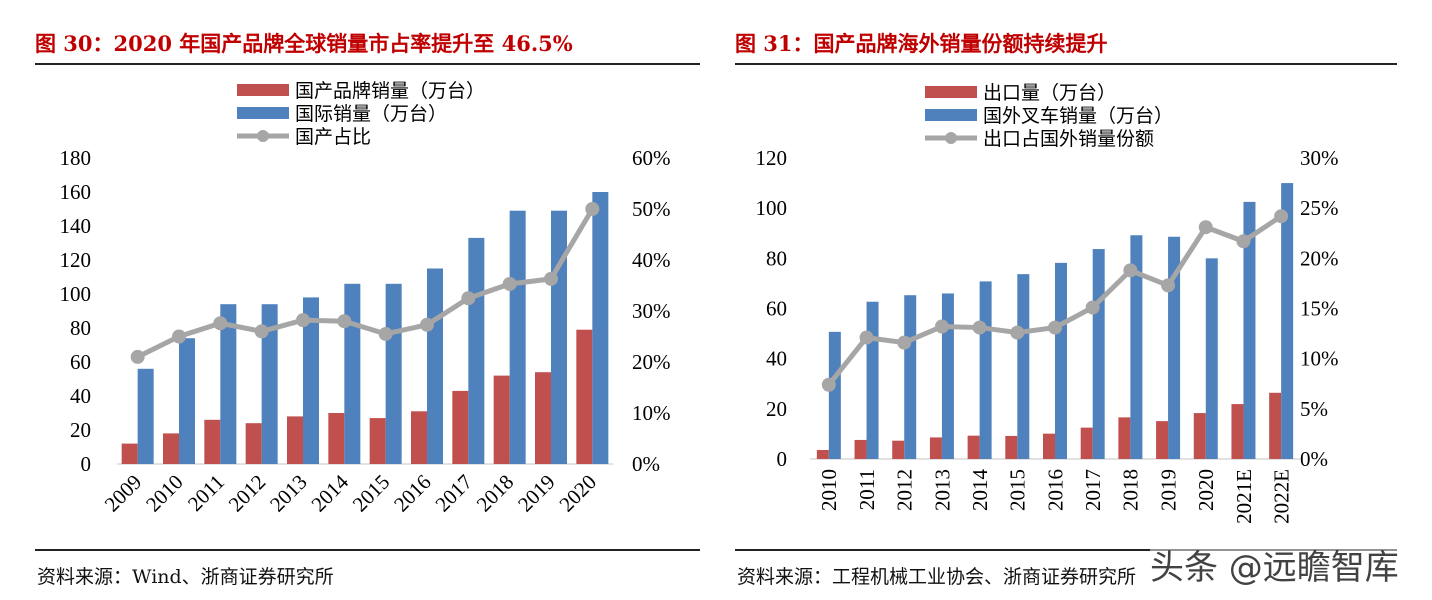 This screenshot has height=600, width=1432. Describe the element at coordinates (651, 209) in the screenshot. I see `y2-tick-label: 50%` at that location.